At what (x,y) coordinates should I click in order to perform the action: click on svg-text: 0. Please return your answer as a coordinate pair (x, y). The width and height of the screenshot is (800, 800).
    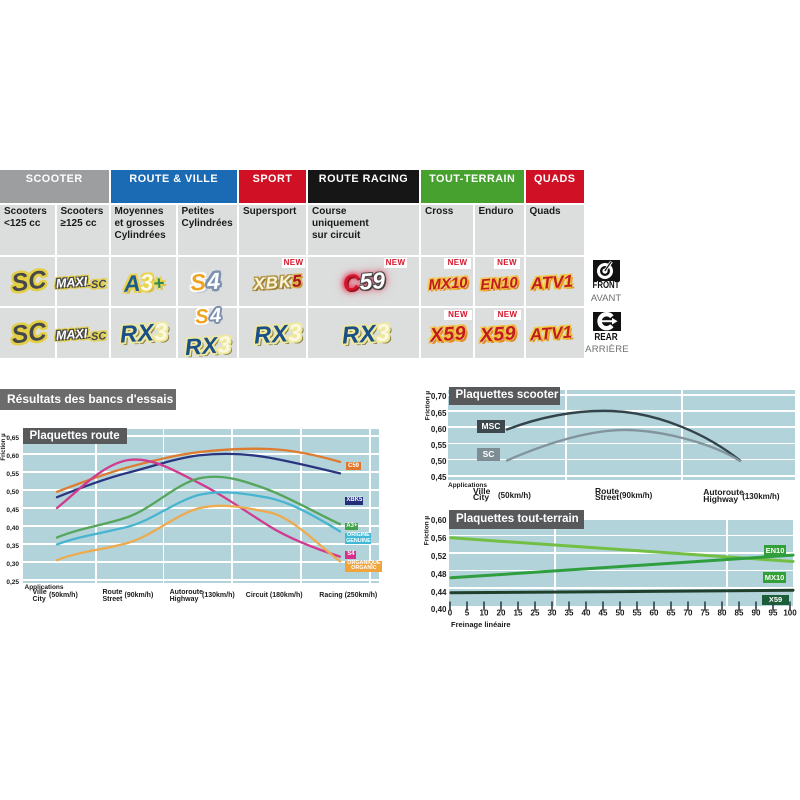
    Looking at the image, I should click on (450, 613).